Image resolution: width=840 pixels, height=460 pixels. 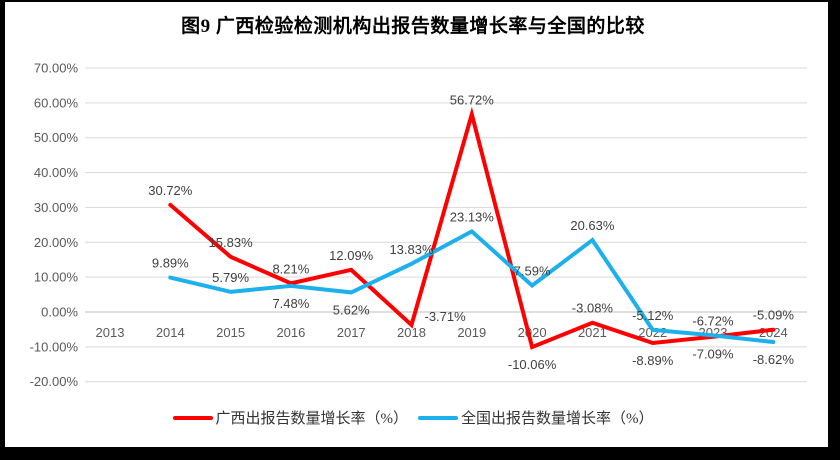 I want to click on svg-text: 60.00%, so click(x=56, y=102).